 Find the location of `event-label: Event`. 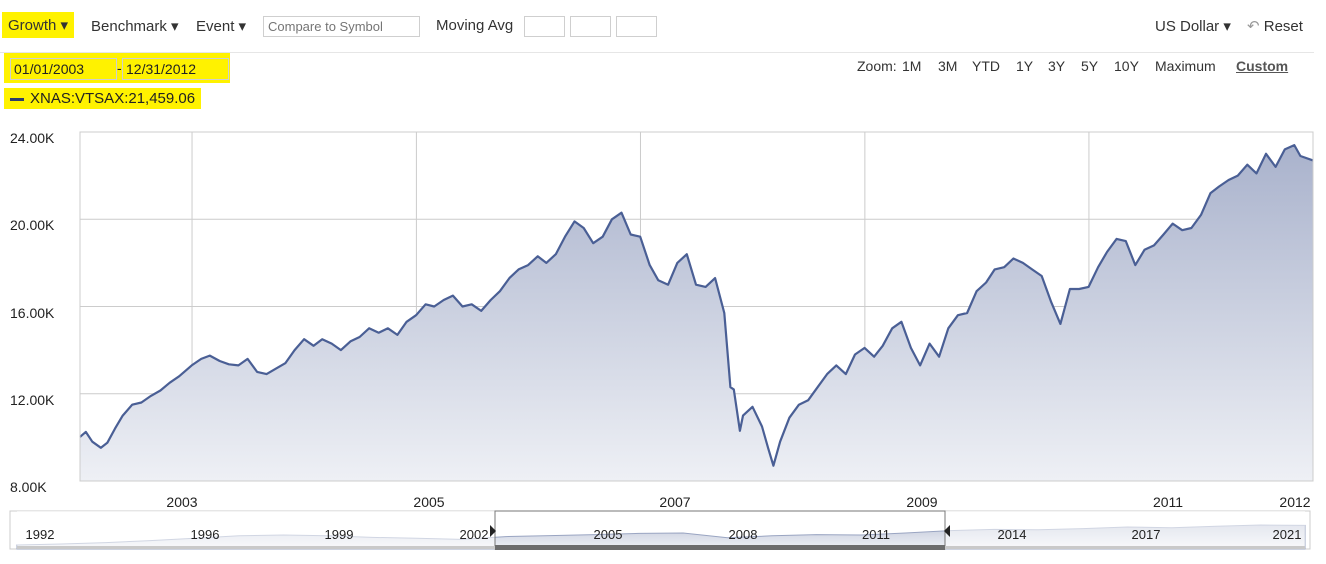

event-label: Event is located at coordinates (215, 26).